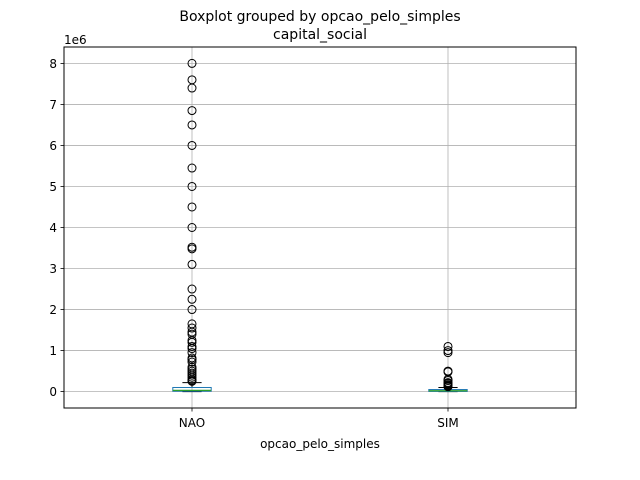 Image resolution: width=640 pixels, height=480 pixels. Describe the element at coordinates (53, 146) in the screenshot. I see `y-tick-label: 6` at that location.